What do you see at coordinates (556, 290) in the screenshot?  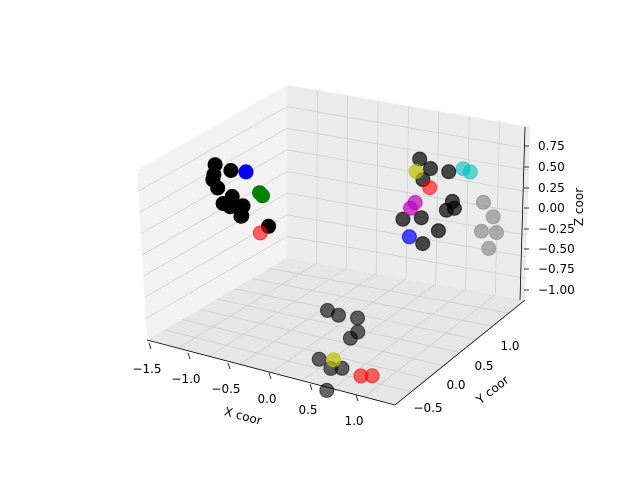 I see `z-tick-label: −1.00` at bounding box center [556, 290].